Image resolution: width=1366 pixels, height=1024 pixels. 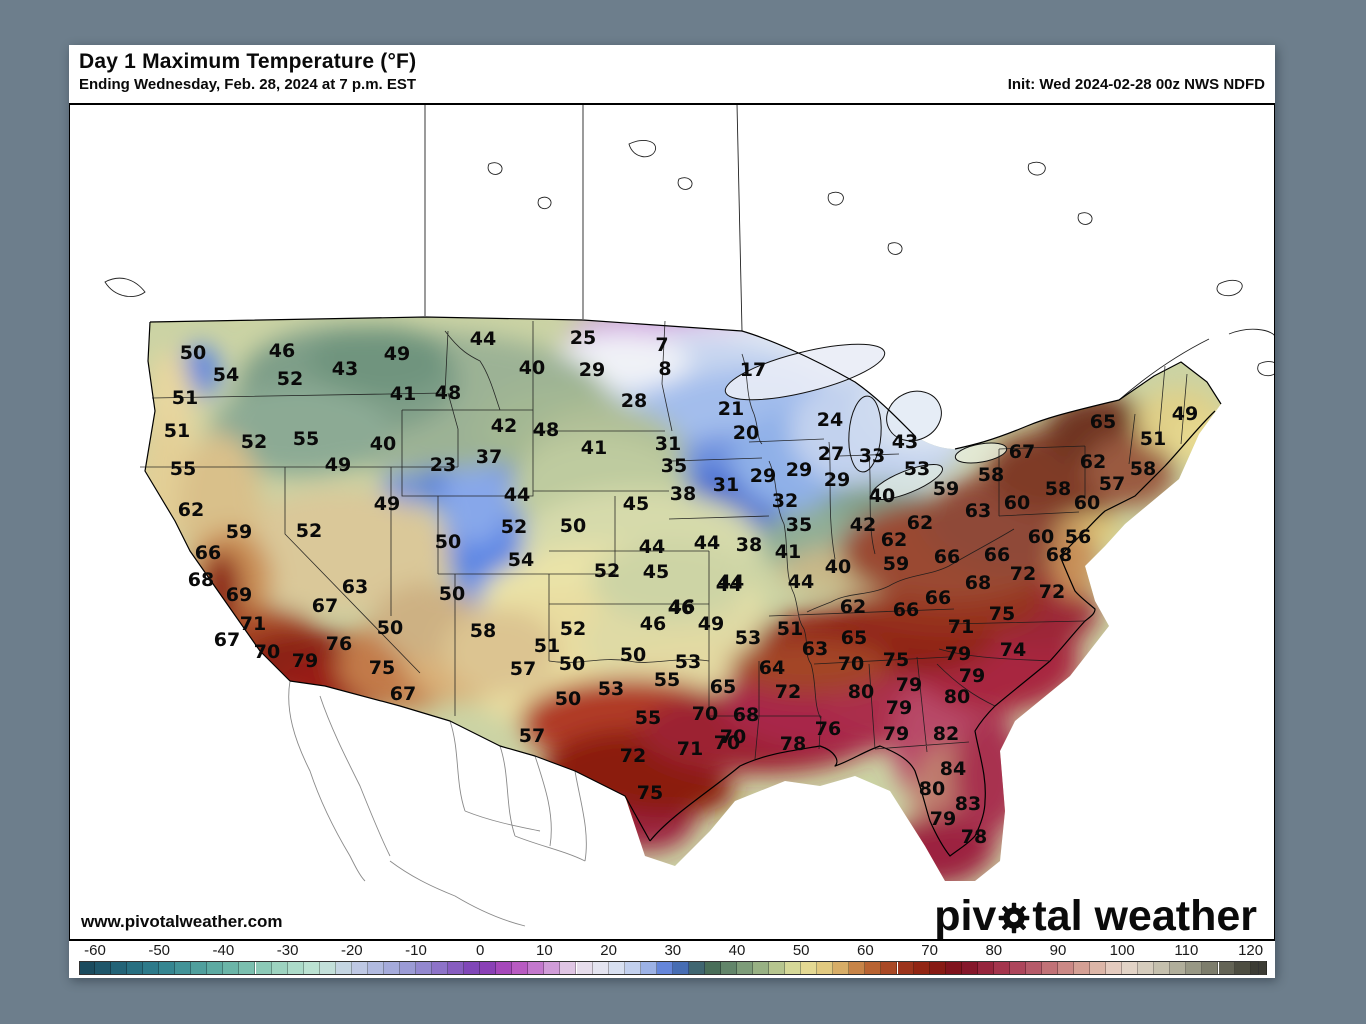 What do you see at coordinates (1143, 469) in the screenshot?
I see `station-temp-value: 58` at bounding box center [1143, 469].